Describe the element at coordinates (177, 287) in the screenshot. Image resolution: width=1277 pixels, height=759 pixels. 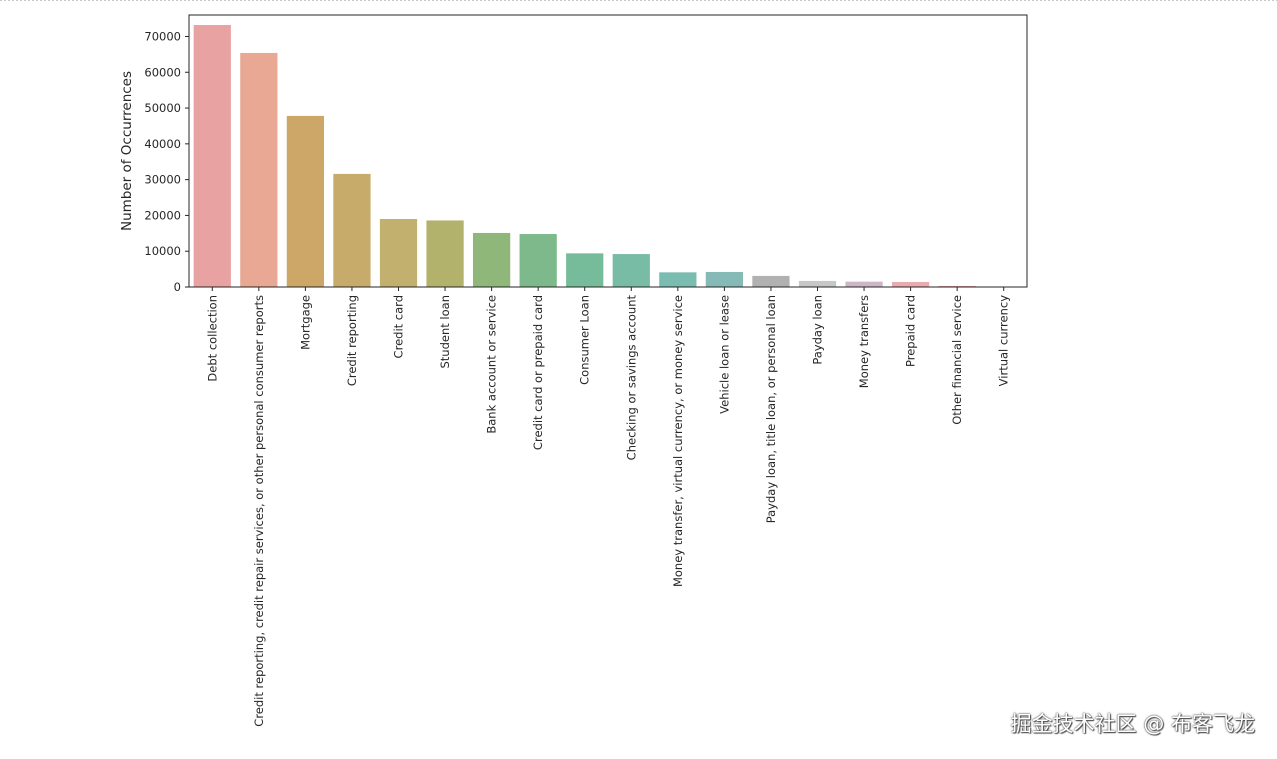
I see `y-tick-label: 0` at that location.